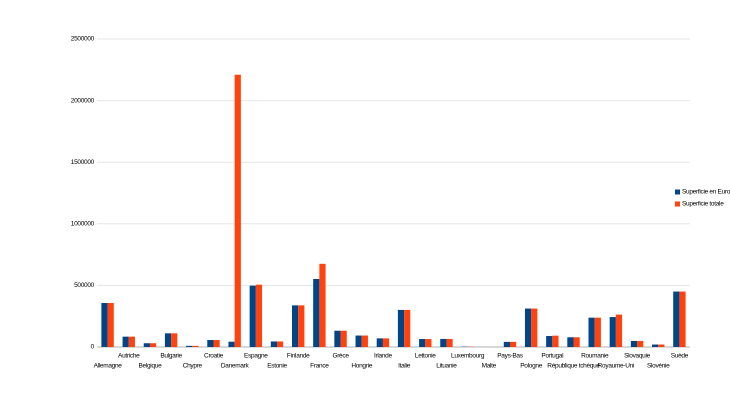 Image resolution: width=730 pixels, height=398 pixels. I want to click on x-tick-label: Italie, so click(404, 366).